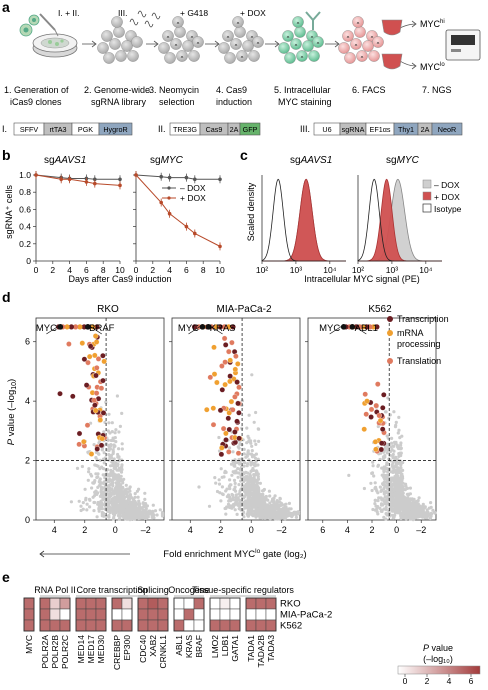  What do you see at coordinates (251, 530) in the screenshot?
I see `d-xtick: 0` at bounding box center [251, 530].